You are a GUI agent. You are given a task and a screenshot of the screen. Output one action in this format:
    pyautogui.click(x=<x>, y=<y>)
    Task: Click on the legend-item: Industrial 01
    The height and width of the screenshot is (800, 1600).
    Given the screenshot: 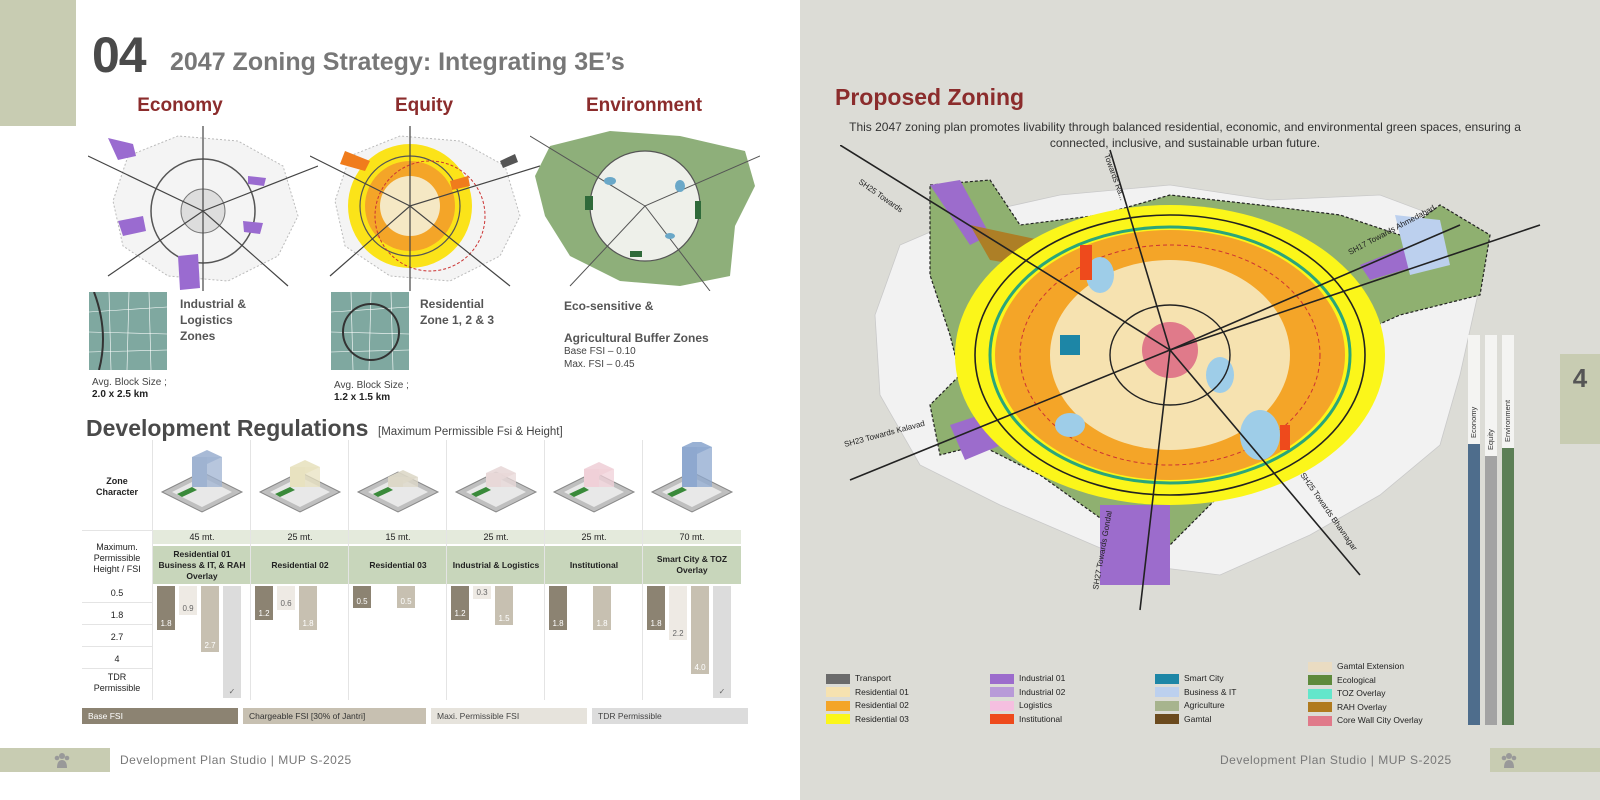 What is the action you would take?
    pyautogui.click(x=1027, y=678)
    